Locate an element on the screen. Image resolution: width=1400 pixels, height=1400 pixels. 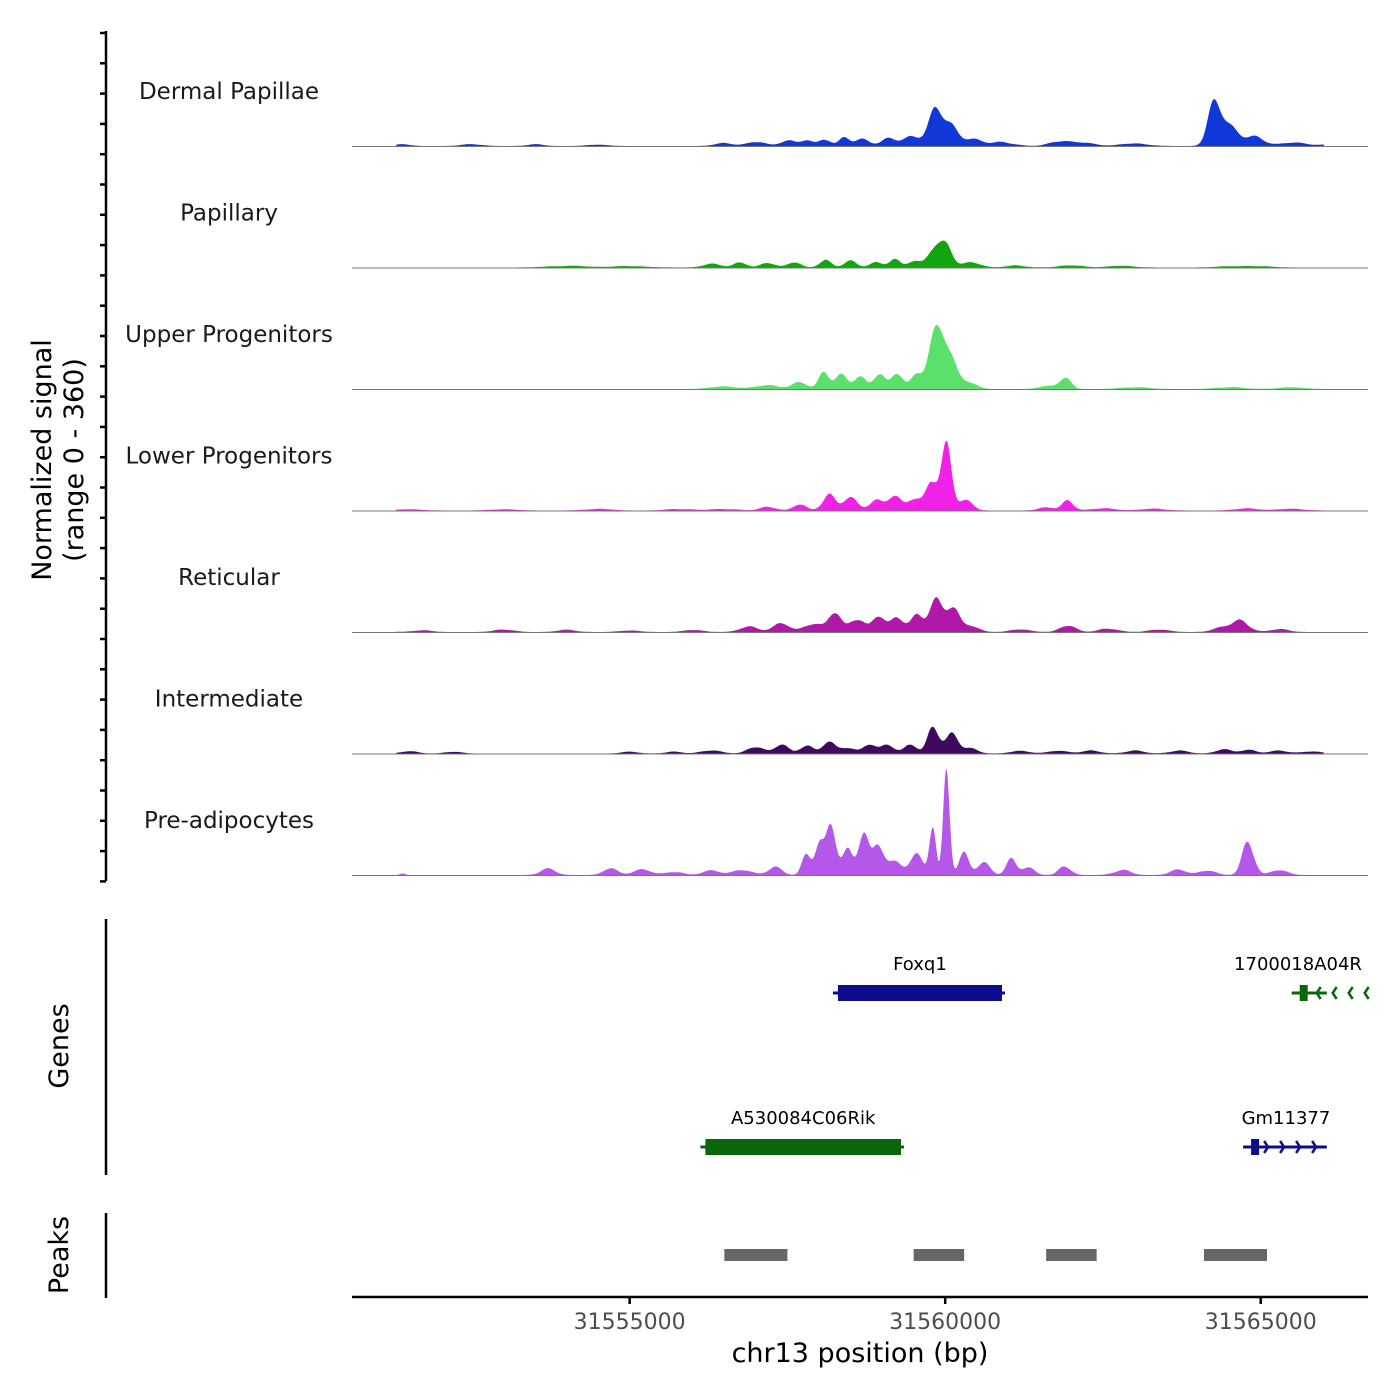
peak-region-panel is located at coordinates (996, 1255).